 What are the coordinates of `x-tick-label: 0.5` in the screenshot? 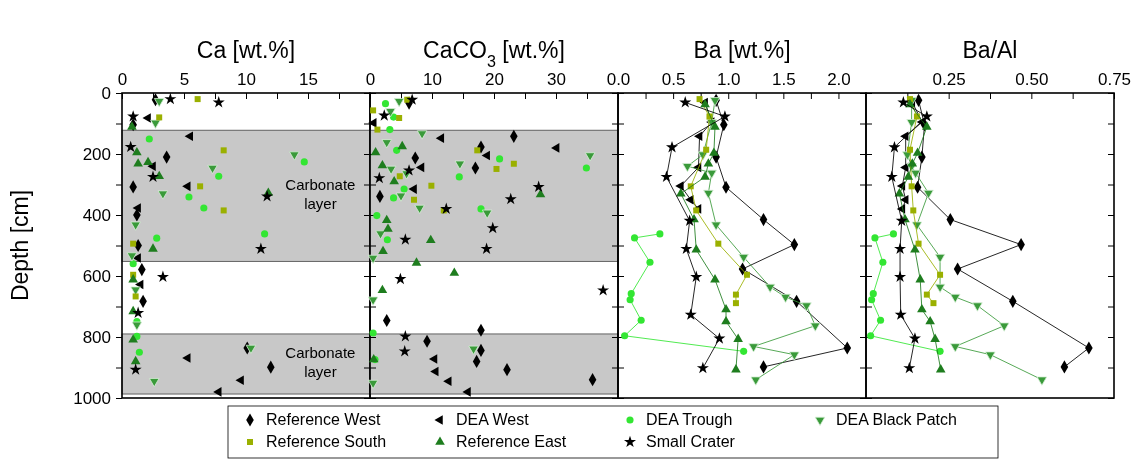 It's located at (673, 79).